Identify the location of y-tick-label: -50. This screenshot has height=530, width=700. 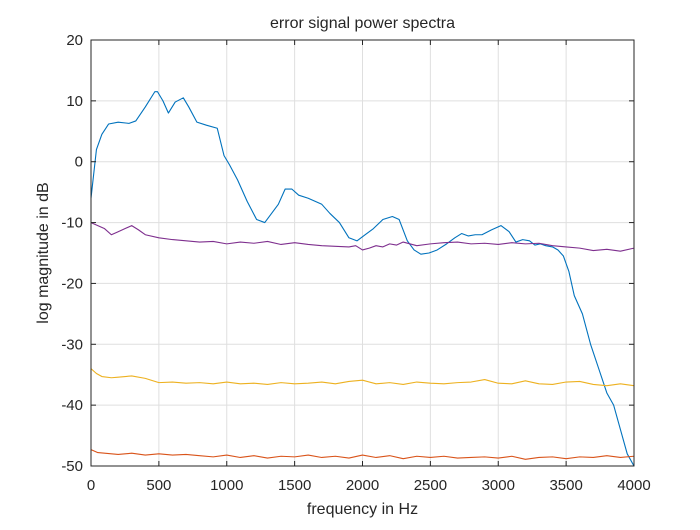
(72, 466).